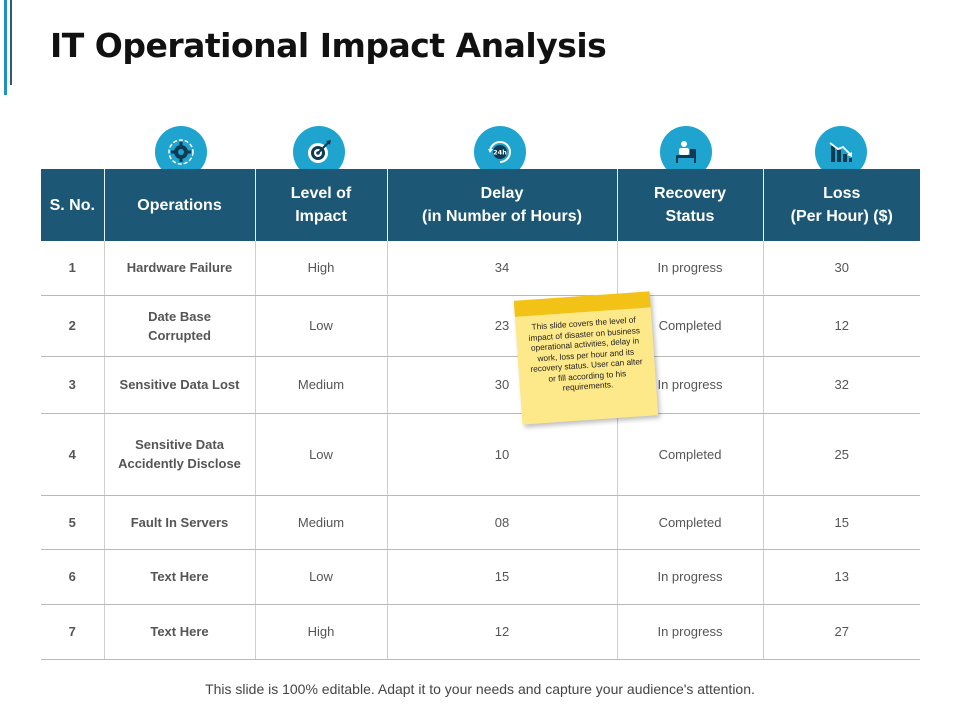  I want to click on header-delay-line1: Delay, so click(502, 193).